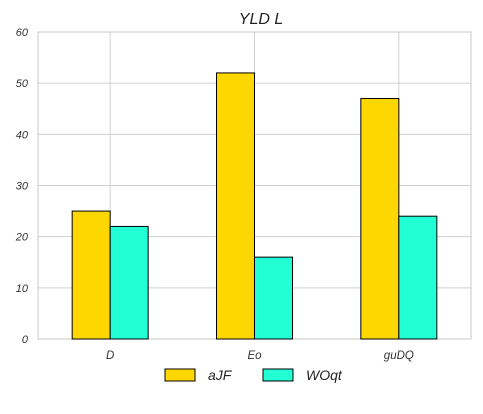  Describe the element at coordinates (324, 375) in the screenshot. I see `legend-label: WOqt` at that location.